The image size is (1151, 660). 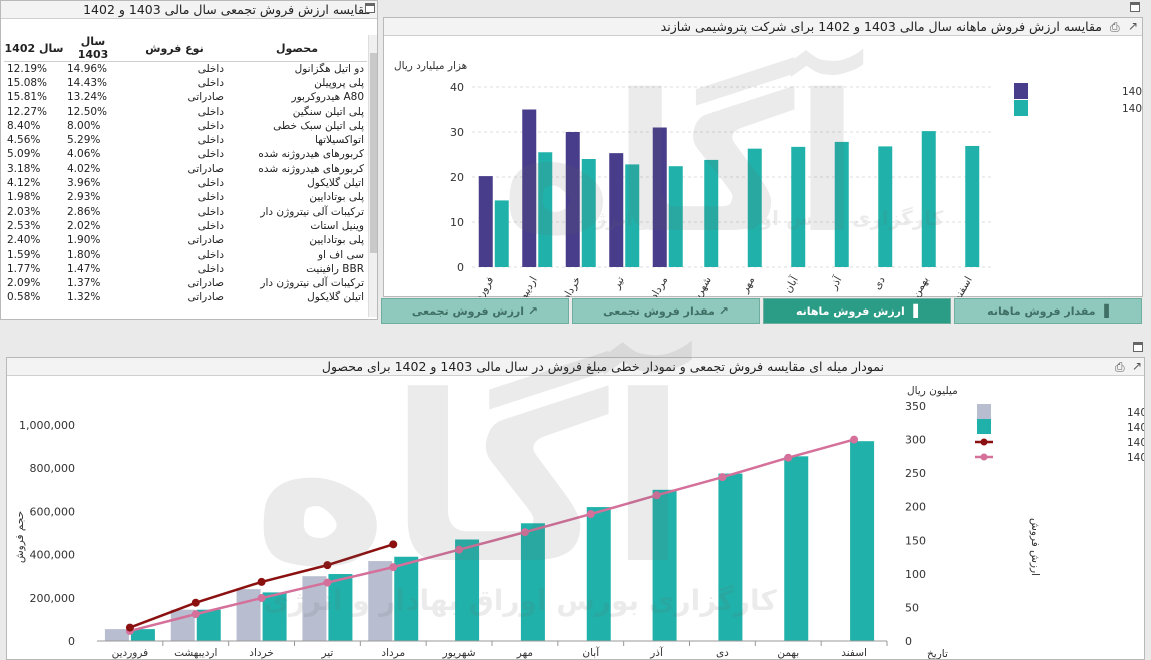 I want to click on header-1402: سال 1402, so click(x=34, y=48).